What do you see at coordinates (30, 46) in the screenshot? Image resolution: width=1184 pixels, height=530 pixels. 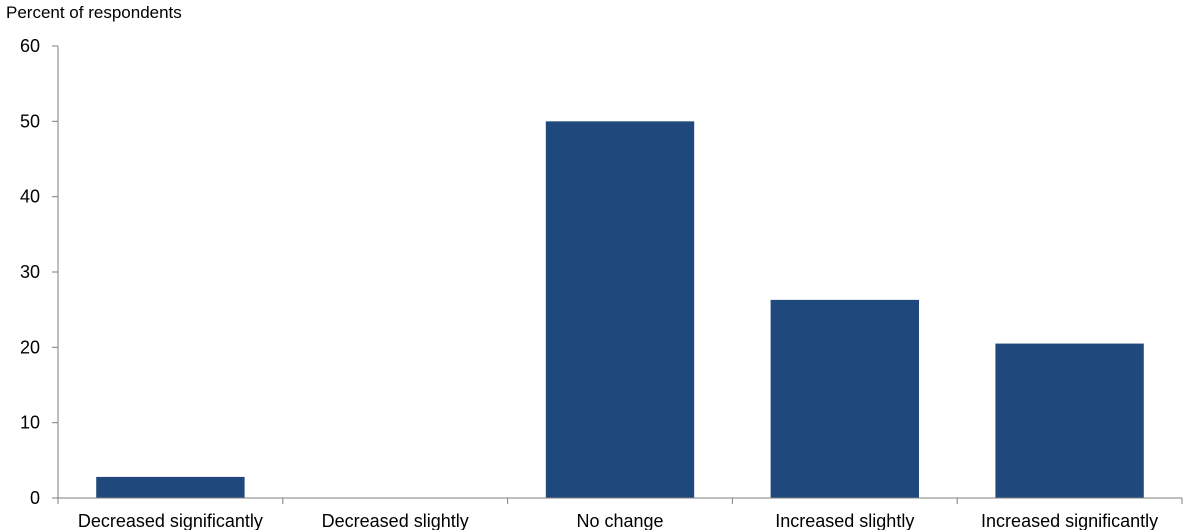 I see `y-tick-label: 60` at bounding box center [30, 46].